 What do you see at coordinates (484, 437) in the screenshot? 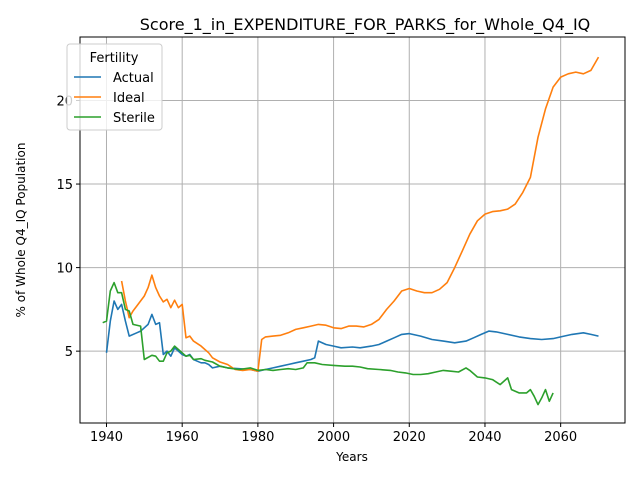
I see `x-tick-label: 2040` at bounding box center [484, 437].